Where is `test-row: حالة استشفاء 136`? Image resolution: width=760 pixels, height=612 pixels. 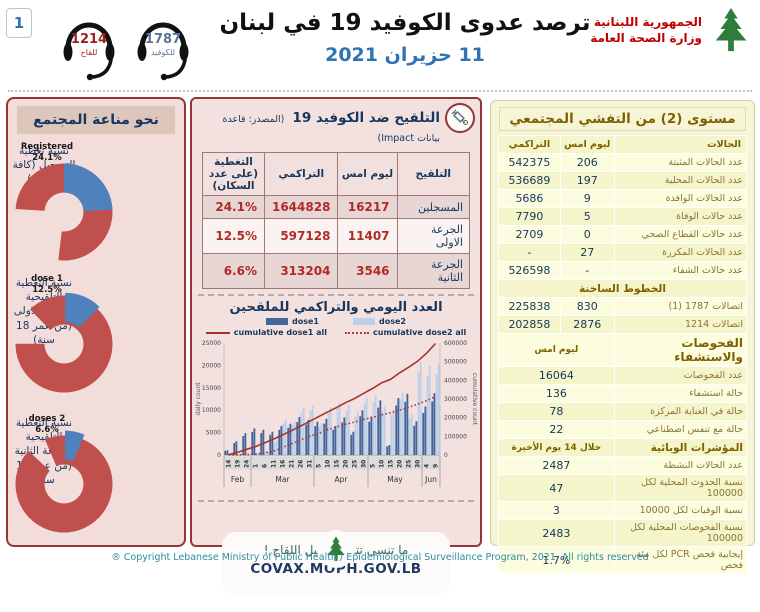
test-row: حالة استشفاء 136 is located at coordinates (623, 393).